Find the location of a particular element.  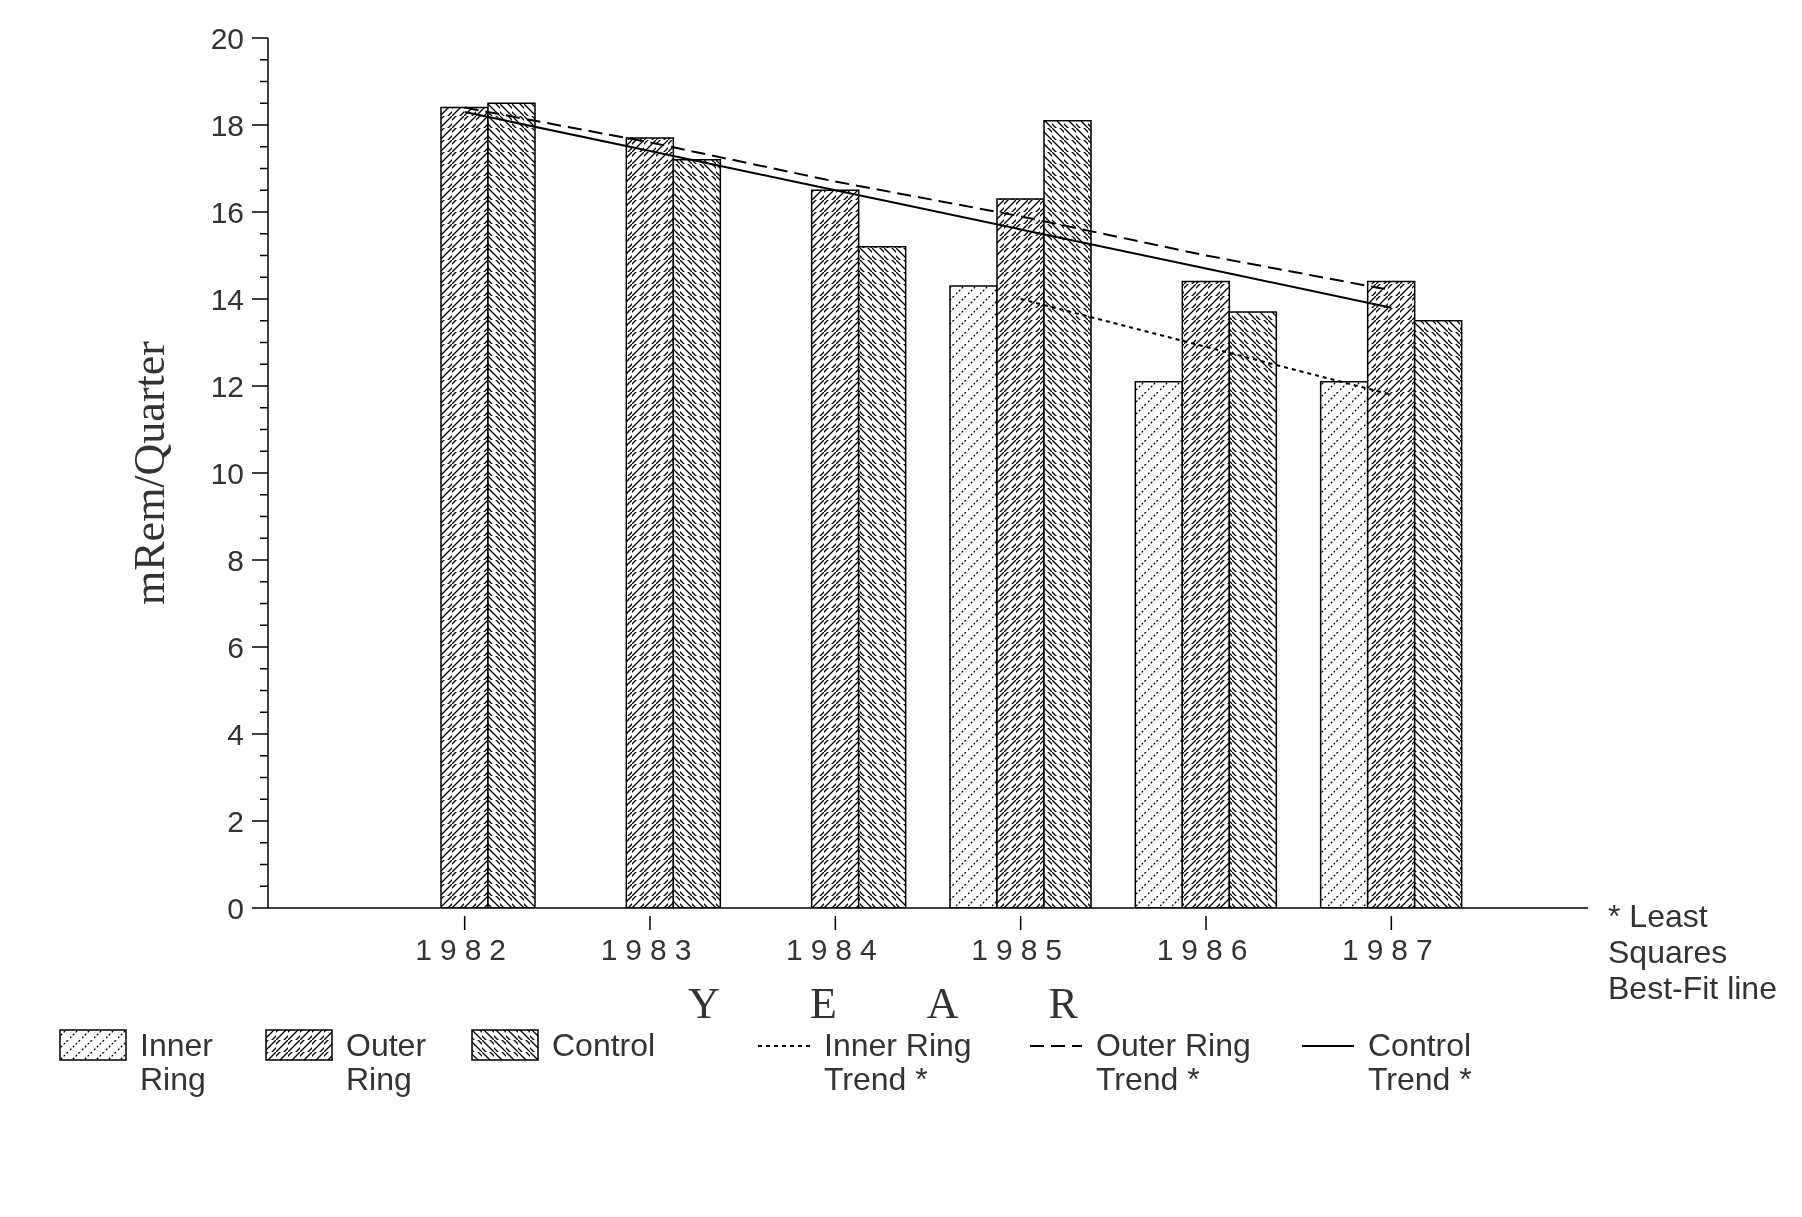

x-tick-label: 1986 is located at coordinates (1206, 949).